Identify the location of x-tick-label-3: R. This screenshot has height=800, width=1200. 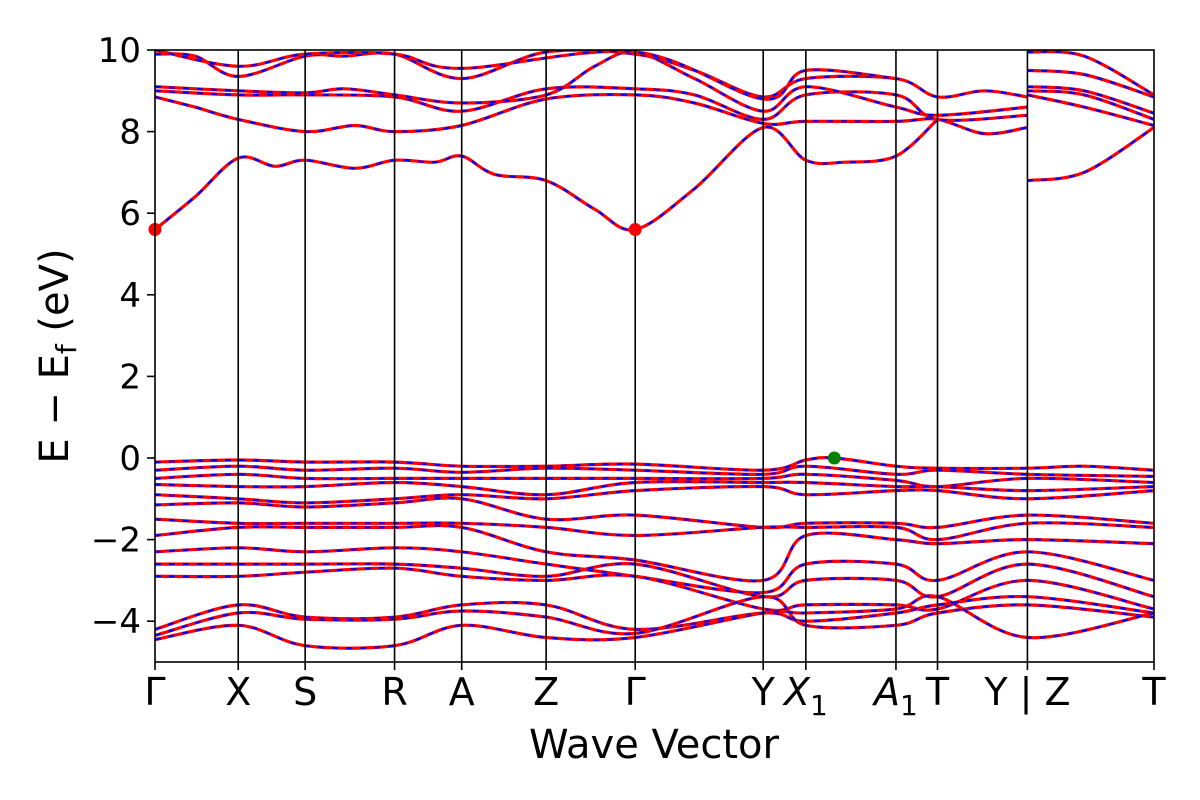
(394, 692).